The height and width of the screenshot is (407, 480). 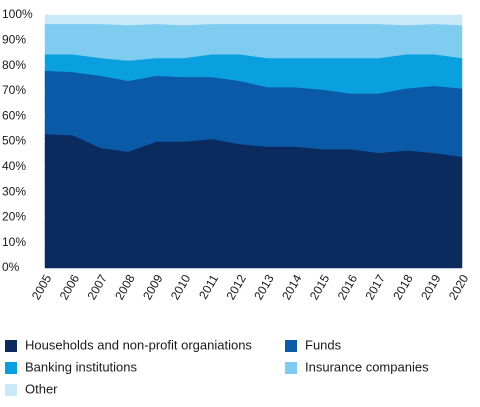 What do you see at coordinates (208, 287) in the screenshot?
I see `x-tick-label: 2011` at bounding box center [208, 287].